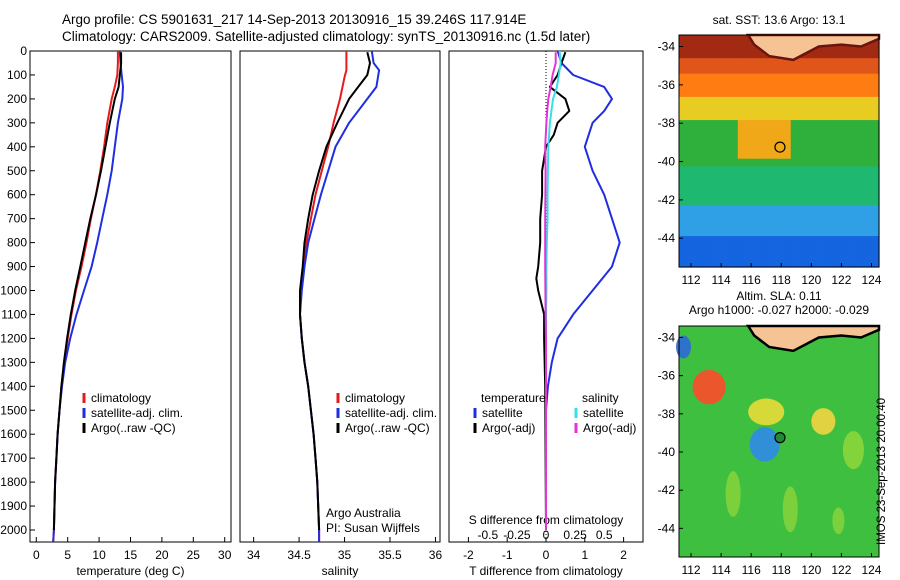 This screenshot has width=900, height=580. I want to click on sst-map-lat-label: -44, so click(667, 238).